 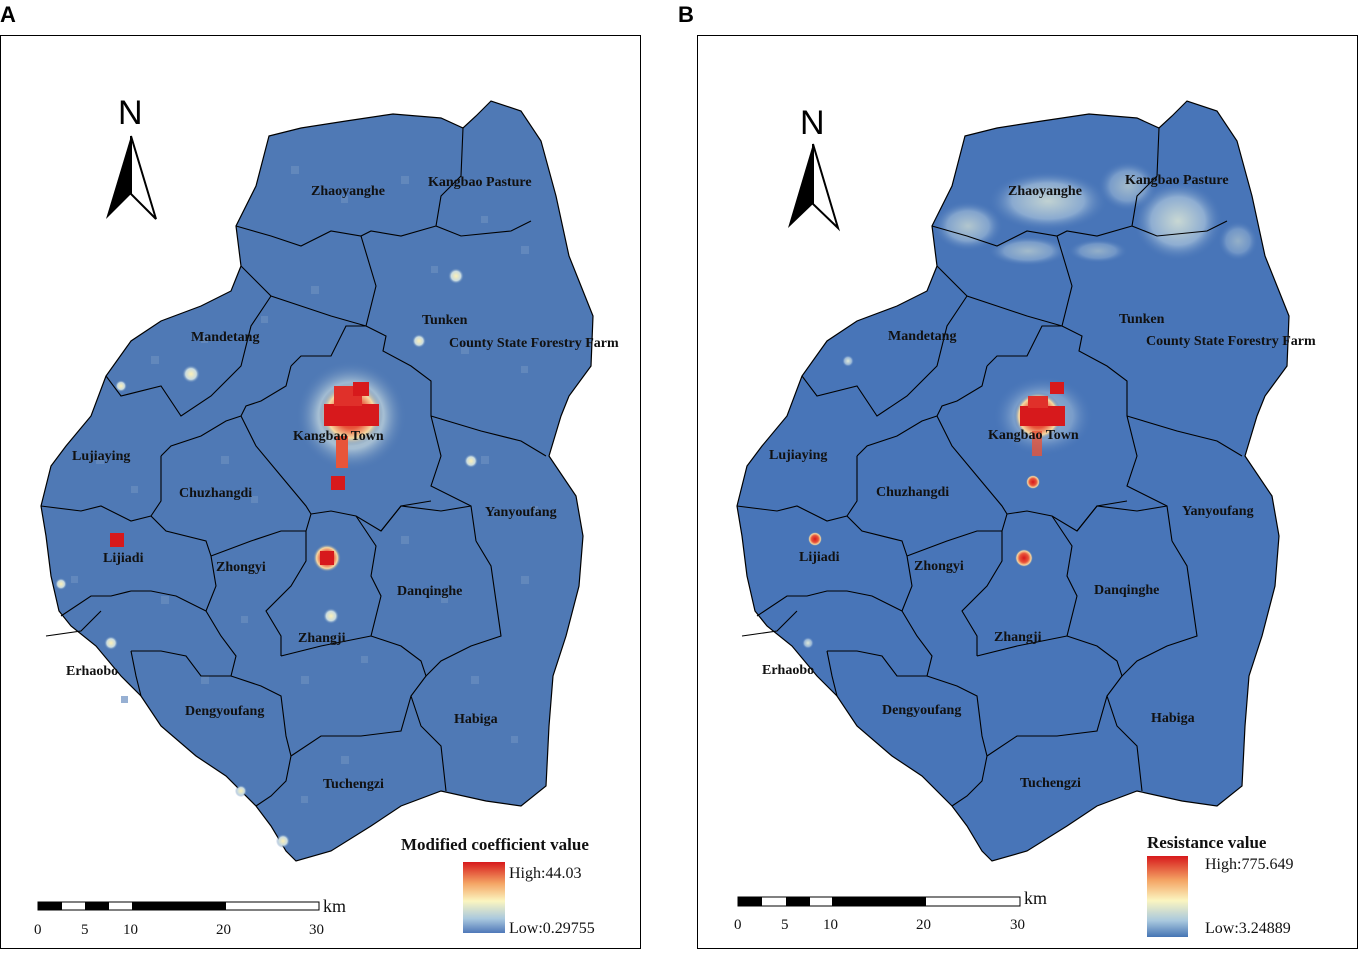 What do you see at coordinates (552, 928) in the screenshot?
I see `legend-low: Low:0.29755` at bounding box center [552, 928].